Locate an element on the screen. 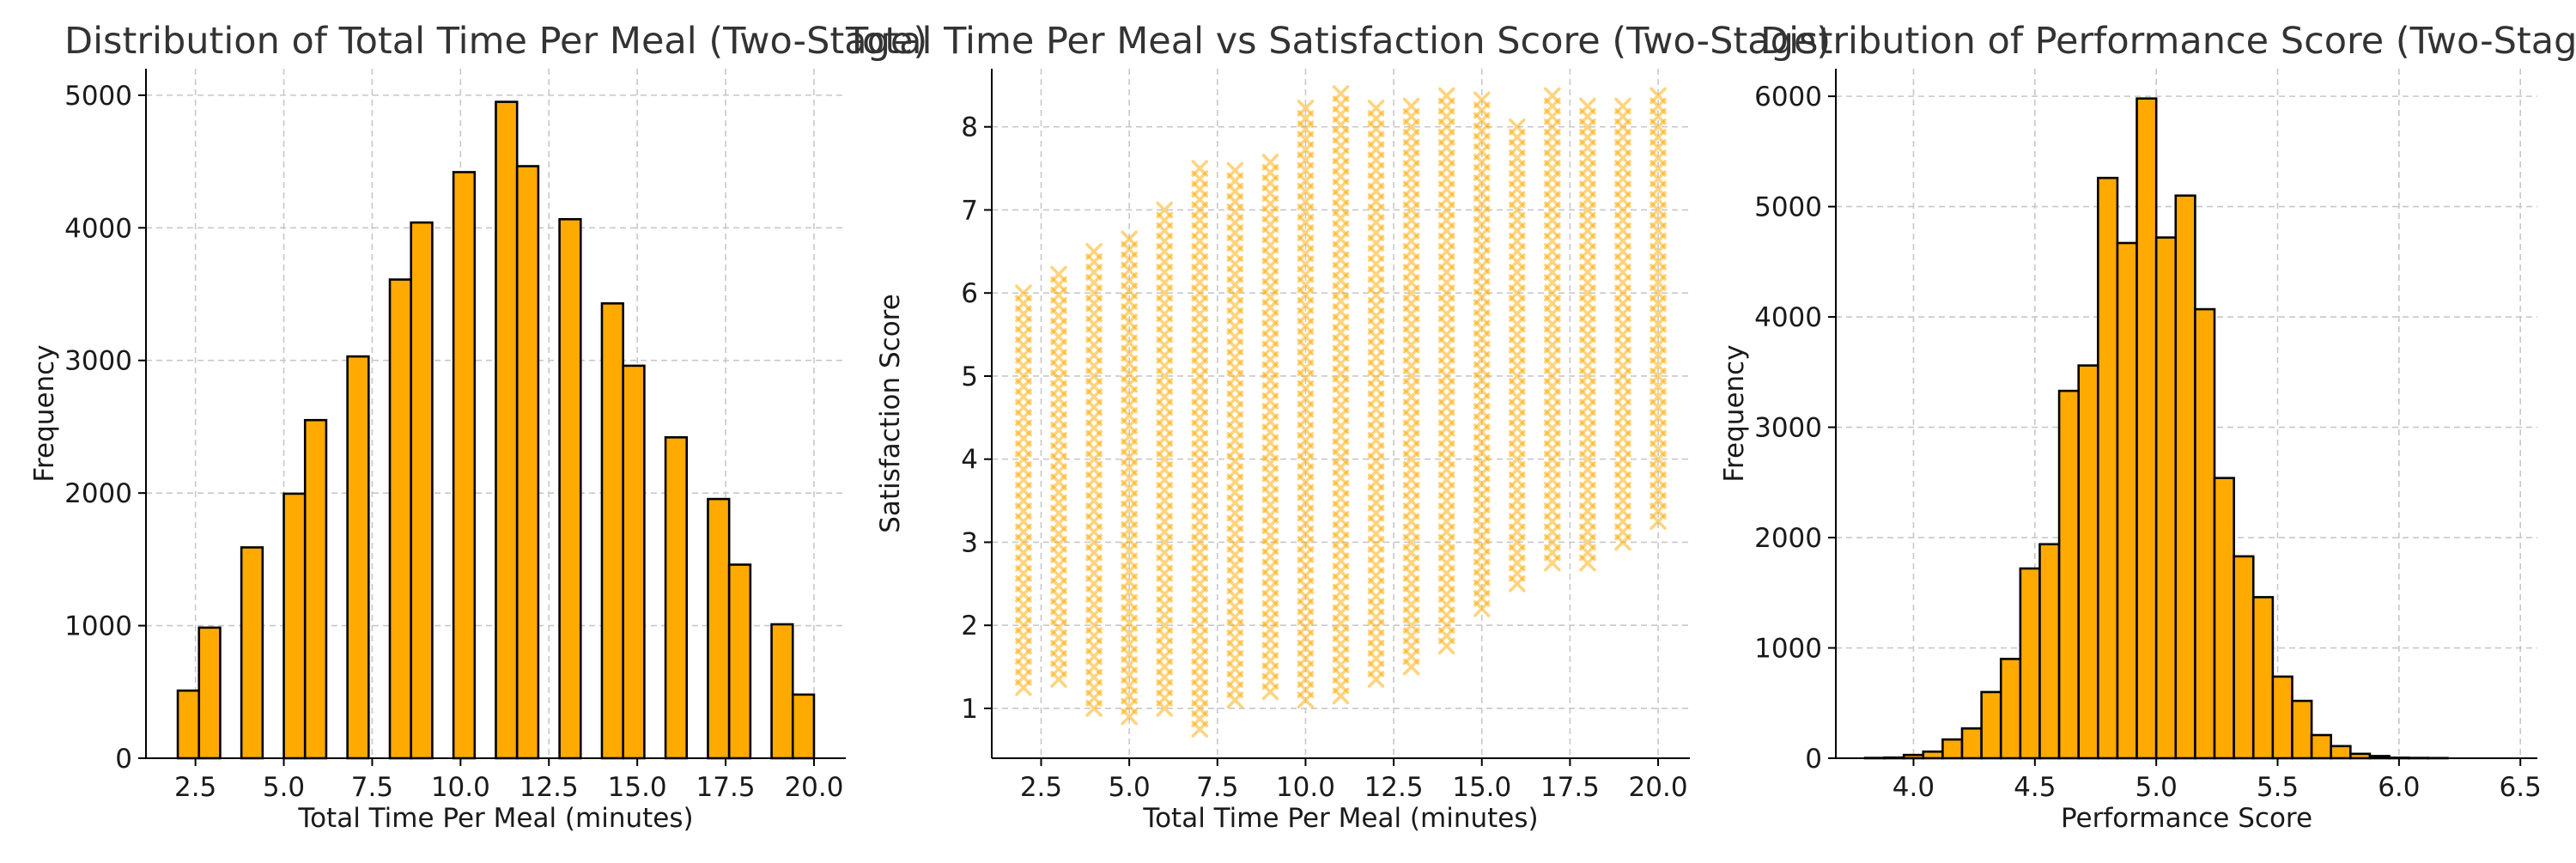 The height and width of the screenshot is (863, 2576). x-axis-label: Performance Score is located at coordinates (2186, 819).